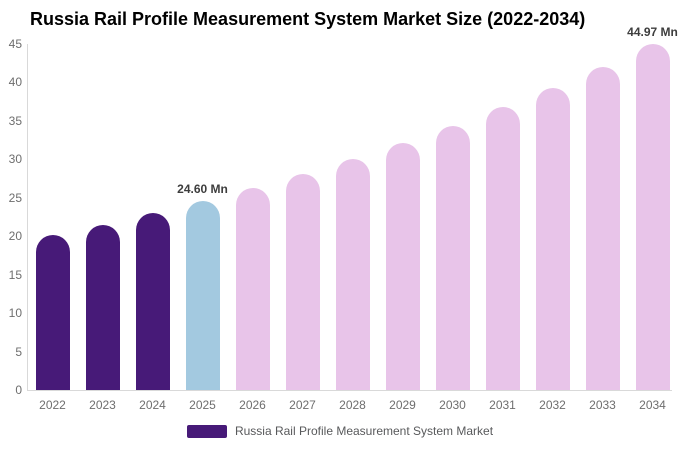 Image resolution: width=680 pixels, height=450 pixels. I want to click on x-axis-label-2023: 2023, so click(102, 405).